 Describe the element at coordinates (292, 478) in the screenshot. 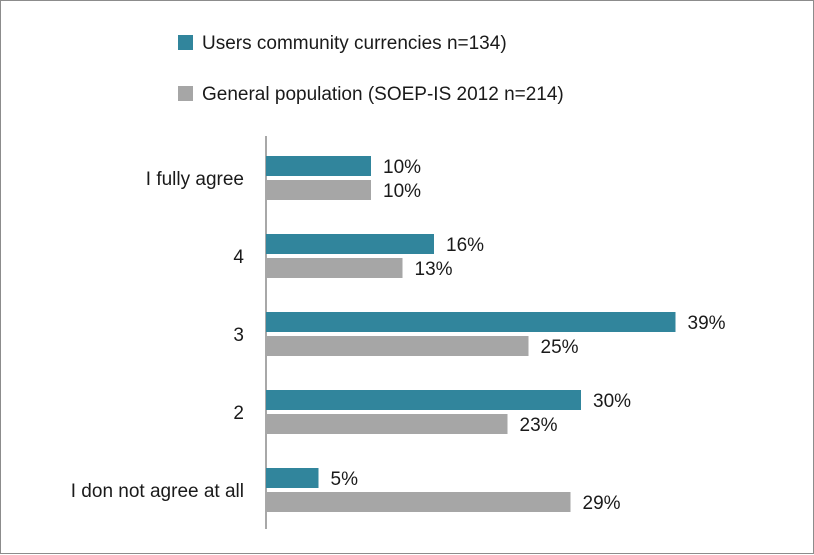

I see `bar-s1-c5` at that location.